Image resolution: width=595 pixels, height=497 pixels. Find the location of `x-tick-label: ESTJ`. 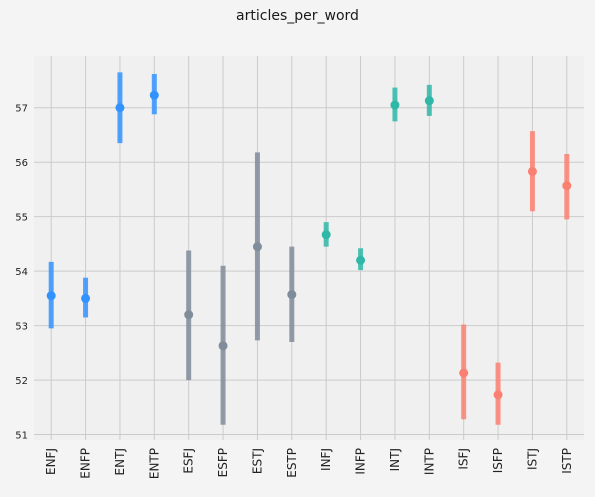

x-tick-label: ESTJ is located at coordinates (257, 461).